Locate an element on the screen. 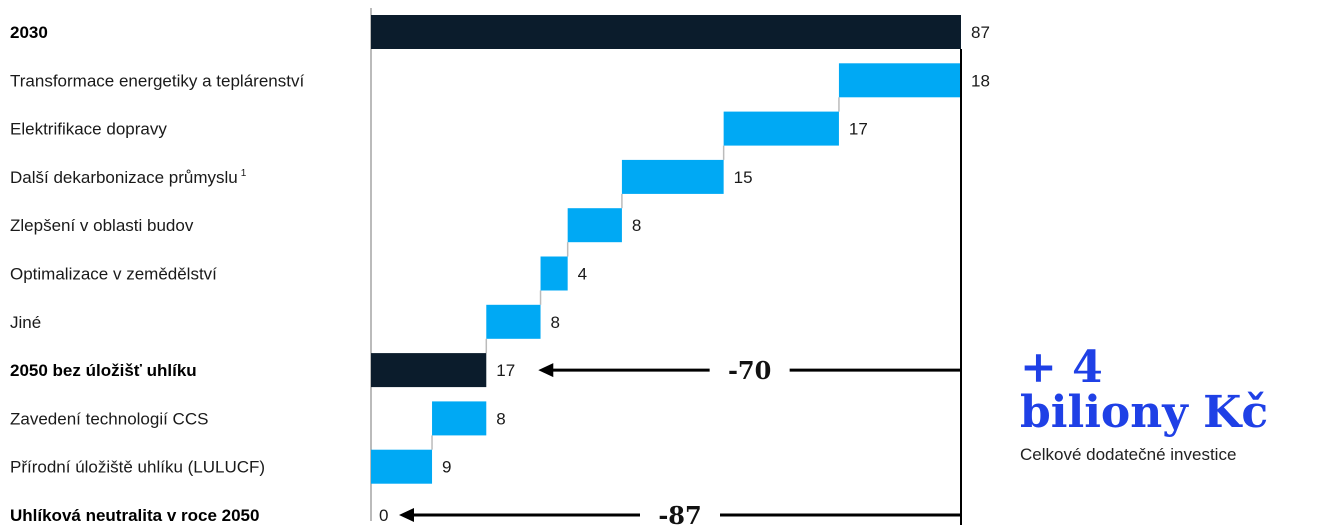 This screenshot has height=525, width=1325. investment-amount-line1: + 4 is located at coordinates (1061, 367).